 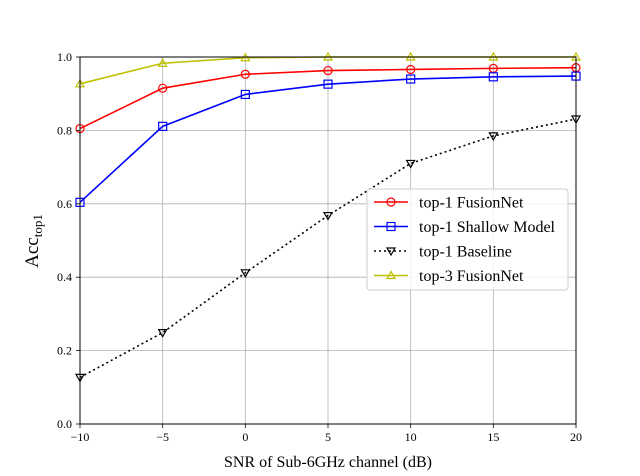 I want to click on y-tick-label: 0.6, so click(x=64, y=204).